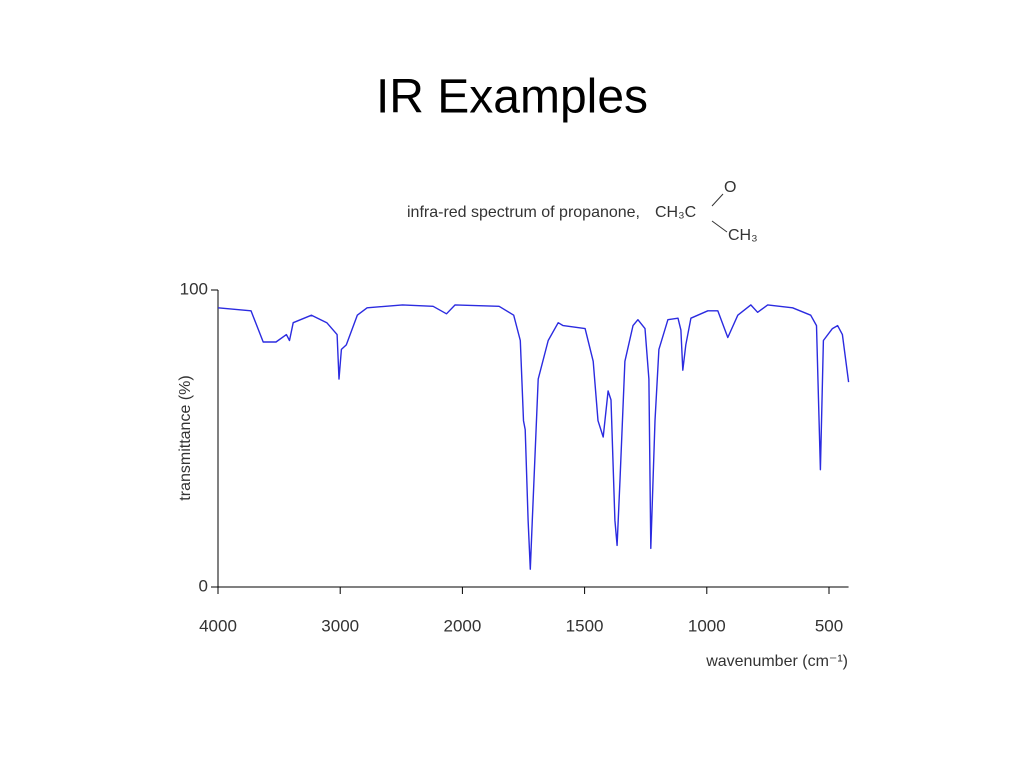 Image resolution: width=1024 pixels, height=773 pixels. What do you see at coordinates (585, 625) in the screenshot?
I see `x-tick-label: 1500` at bounding box center [585, 625].